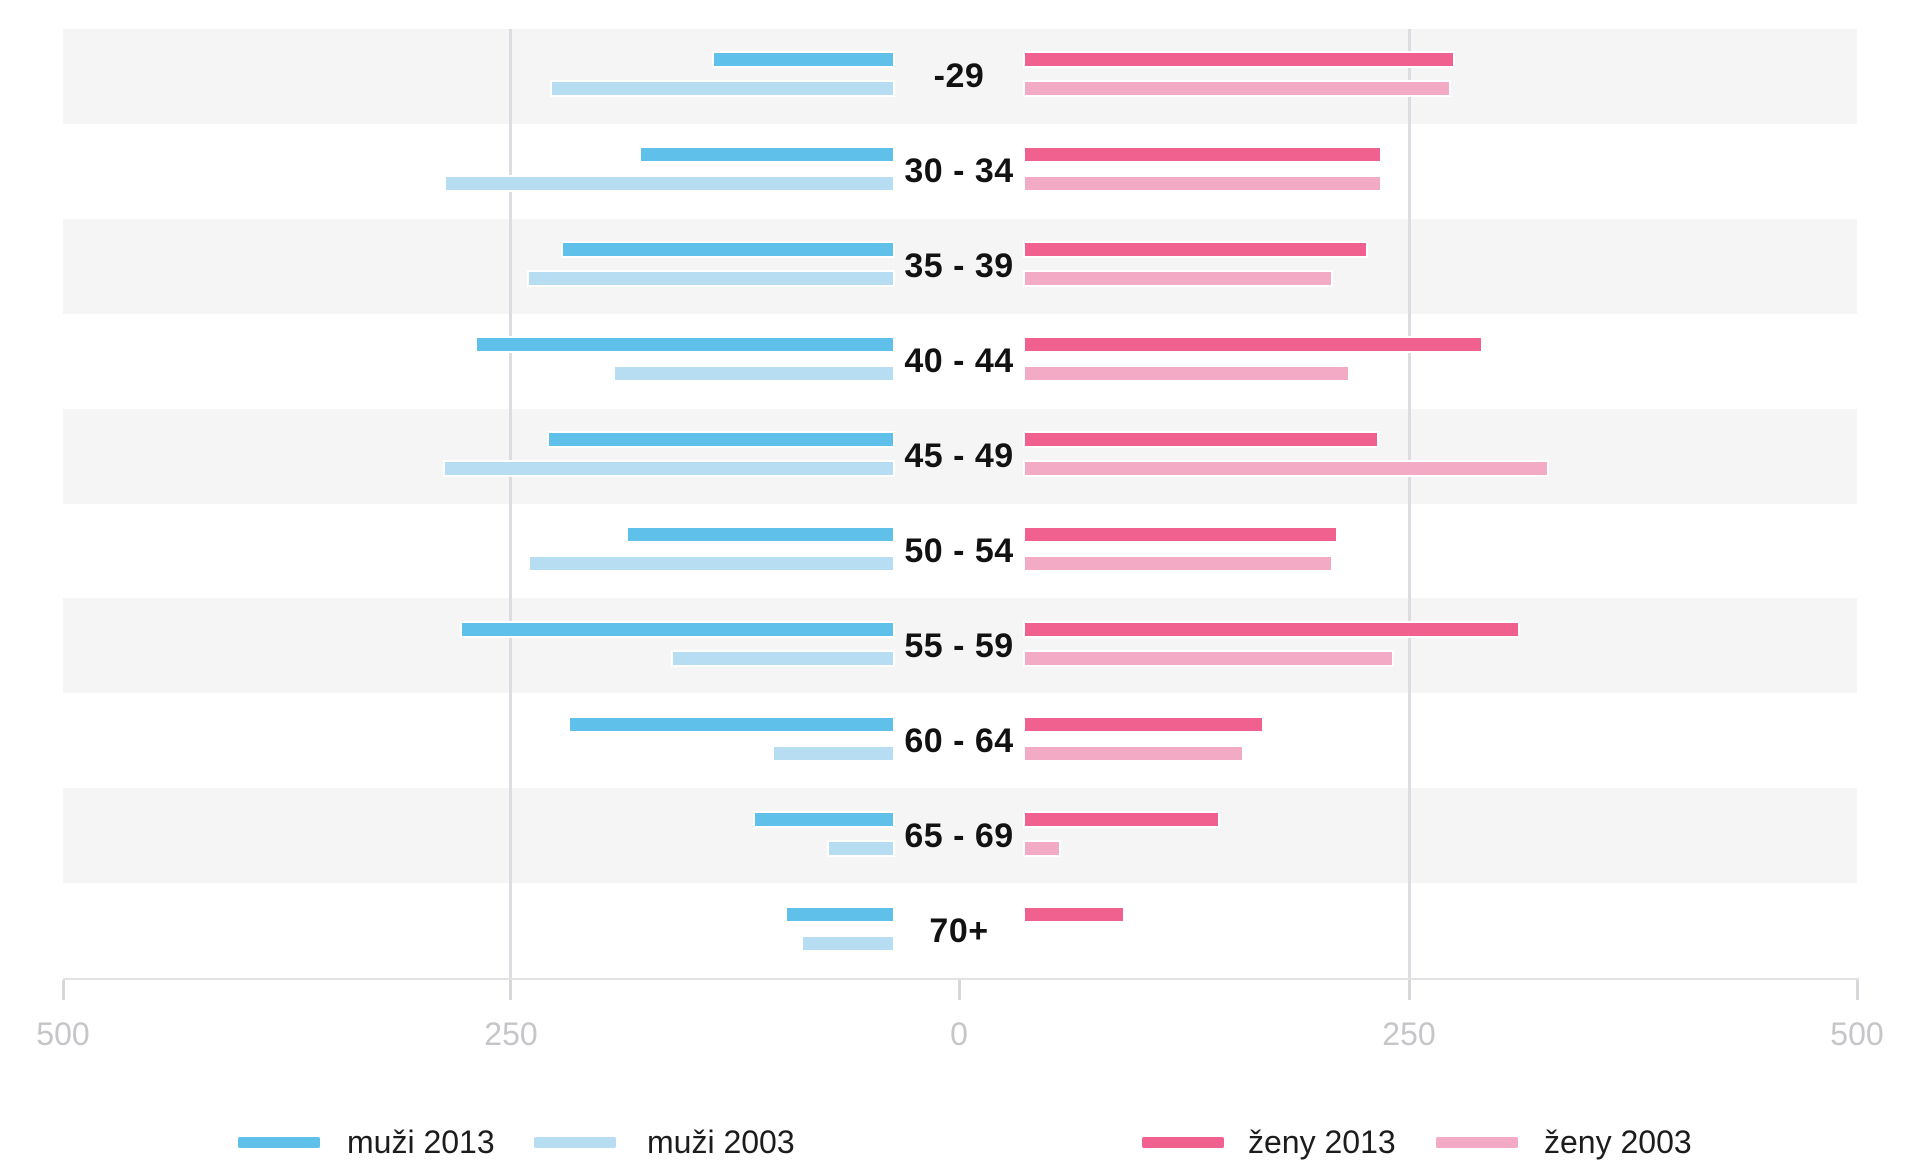 The height and width of the screenshot is (1176, 1920). What do you see at coordinates (731, 724) in the screenshot?
I see `bar-muži-2013-60 - 64` at bounding box center [731, 724].